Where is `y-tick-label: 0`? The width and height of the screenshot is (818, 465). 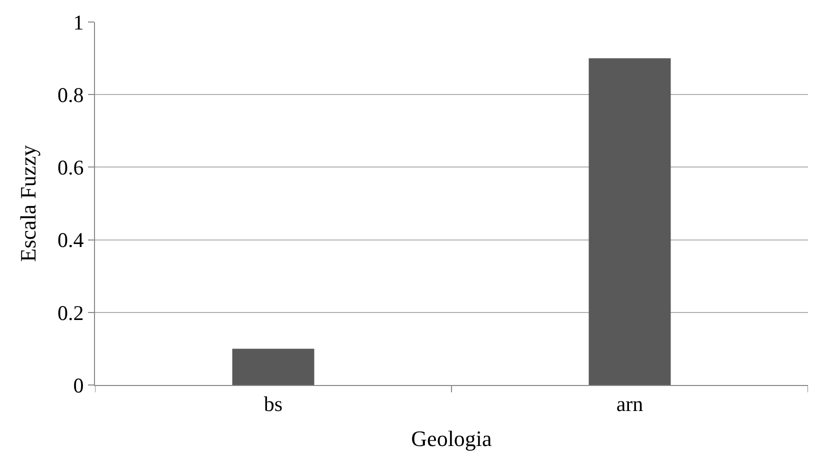 y-tick-label: 0 is located at coordinates (78, 385).